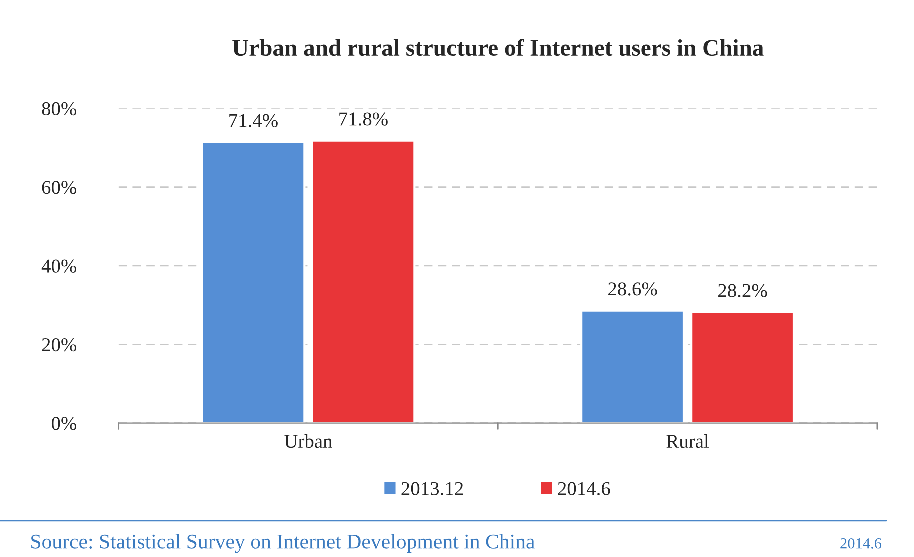  What do you see at coordinates (59, 266) in the screenshot?
I see `y-tick-label: 40%` at bounding box center [59, 266].